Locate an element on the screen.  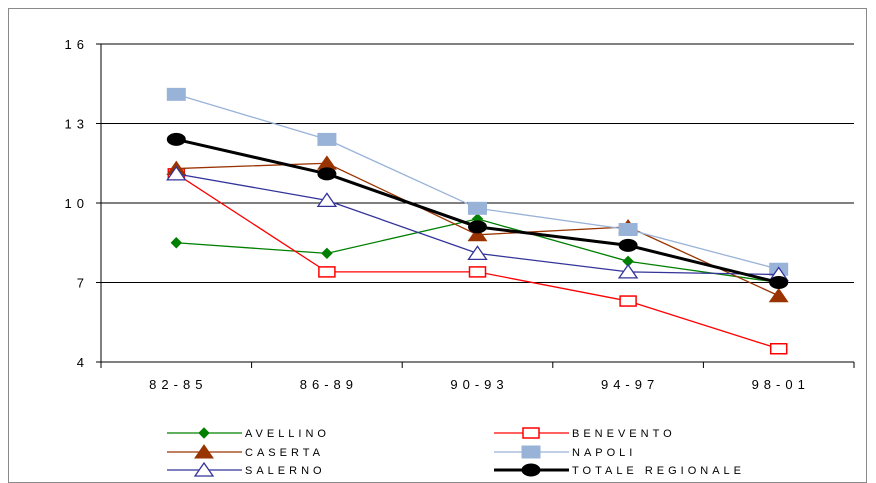
y-tick-label: 16 is located at coordinates (77, 44).